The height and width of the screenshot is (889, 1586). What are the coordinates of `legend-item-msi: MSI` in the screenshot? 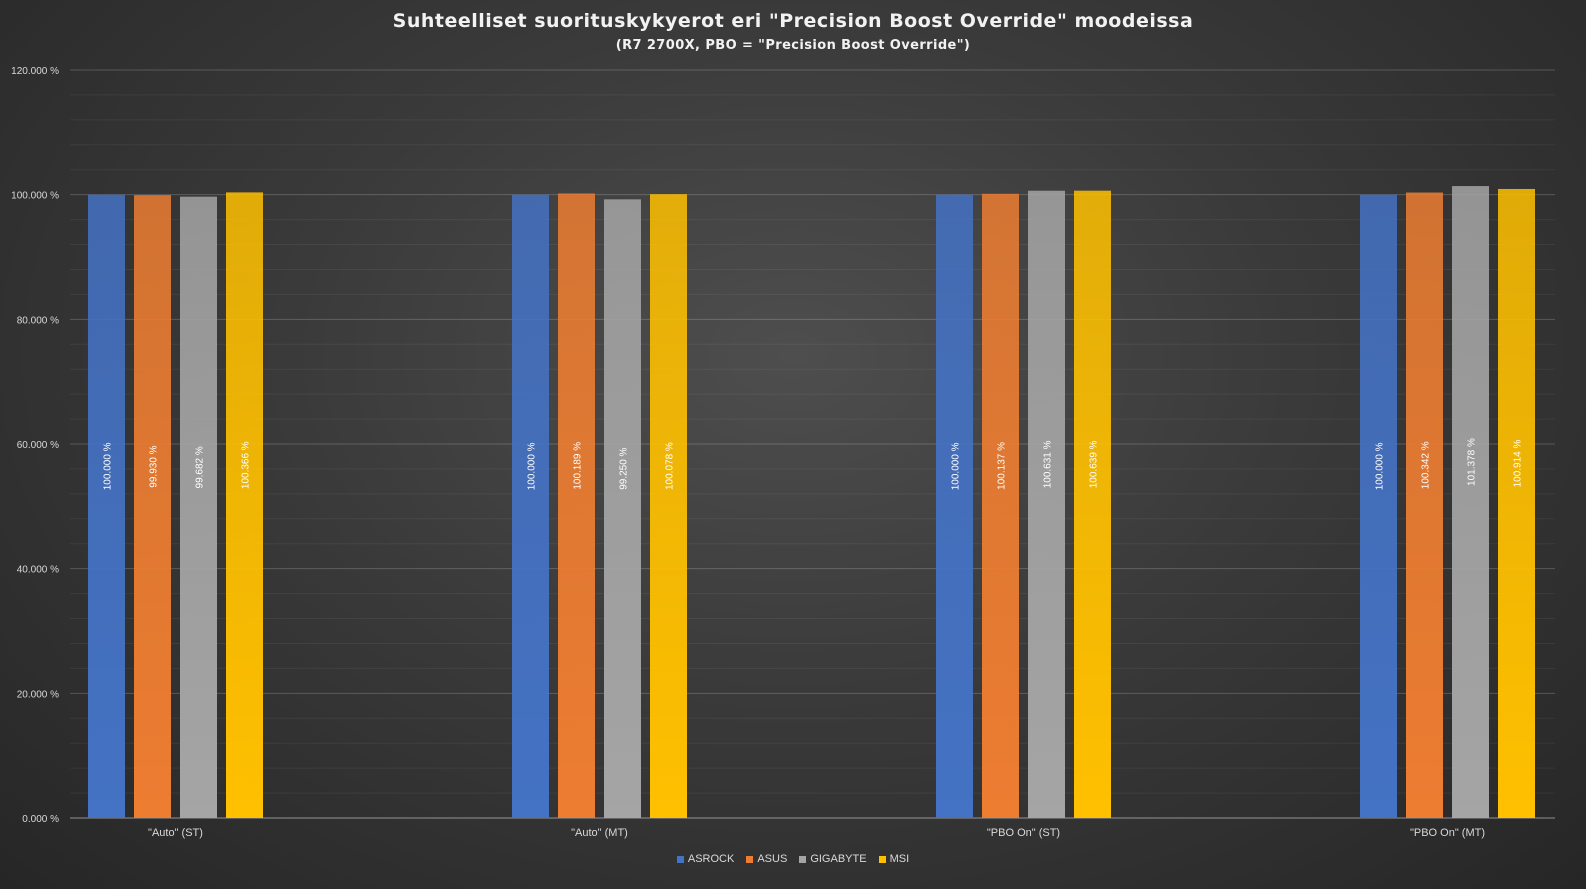 It's located at (894, 859).